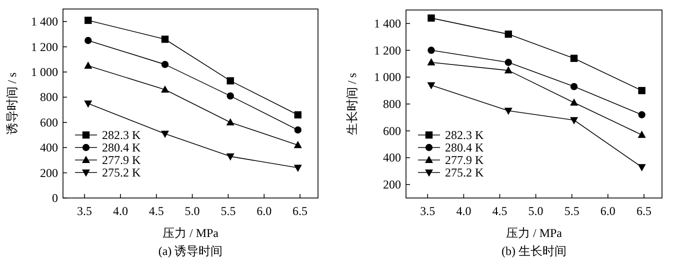  What do you see at coordinates (12, 103) in the screenshot?
I see `y-axis-title: 诱导时间 / s` at bounding box center [12, 103].